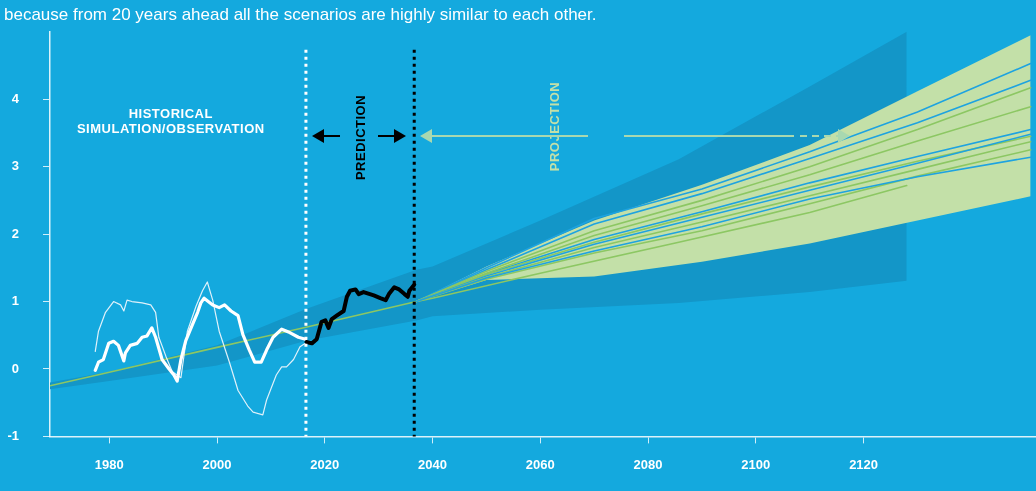  Describe the element at coordinates (217, 464) in the screenshot. I see `x-tick-label: 2000` at that location.